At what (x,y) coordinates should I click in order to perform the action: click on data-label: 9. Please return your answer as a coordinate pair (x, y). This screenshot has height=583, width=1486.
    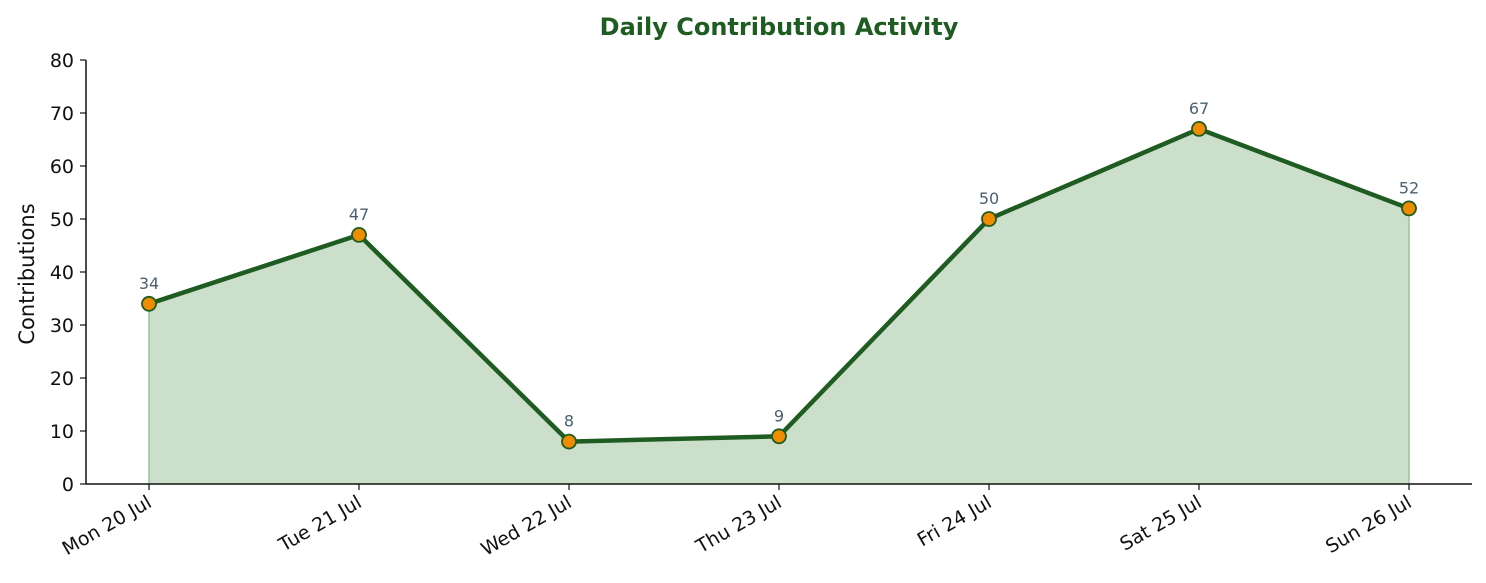
    Looking at the image, I should click on (779, 415).